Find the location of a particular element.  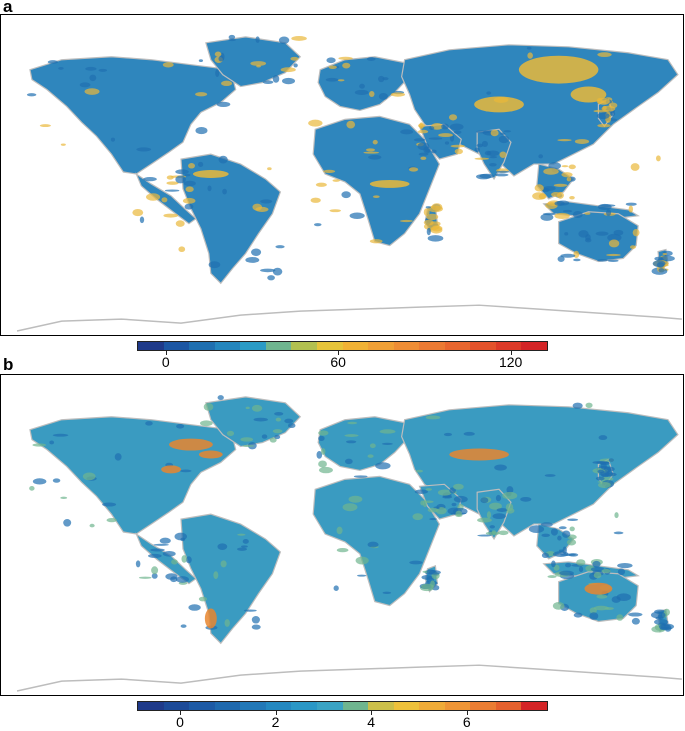

colorbar-tick-label: 6 is located at coordinates (466, 722).